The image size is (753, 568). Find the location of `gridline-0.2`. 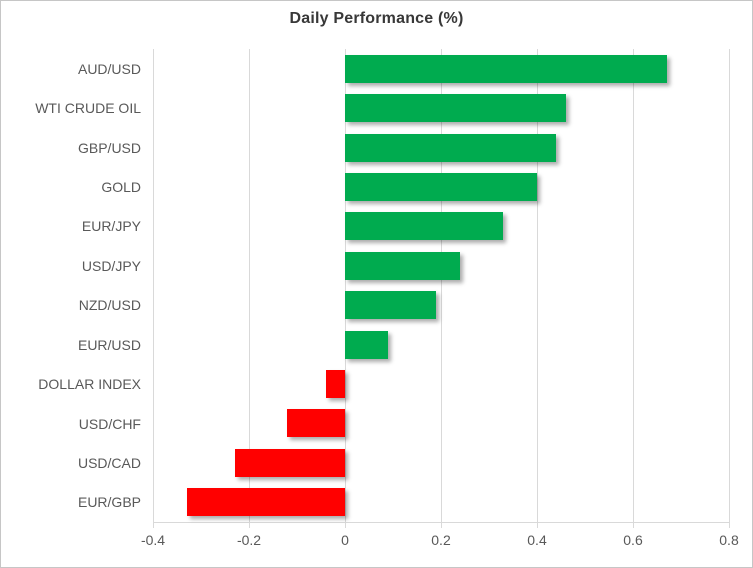

gridline-0.2 is located at coordinates (441, 288).